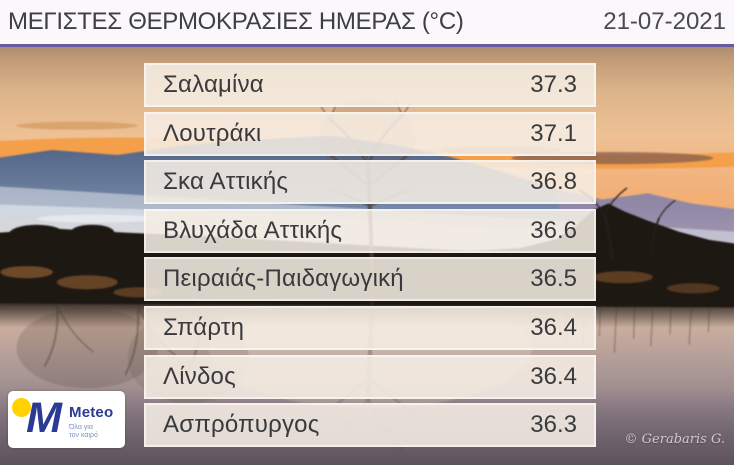 The height and width of the screenshot is (465, 734). What do you see at coordinates (664, 21) in the screenshot?
I see `date-label: 21-07-2021` at bounding box center [664, 21].